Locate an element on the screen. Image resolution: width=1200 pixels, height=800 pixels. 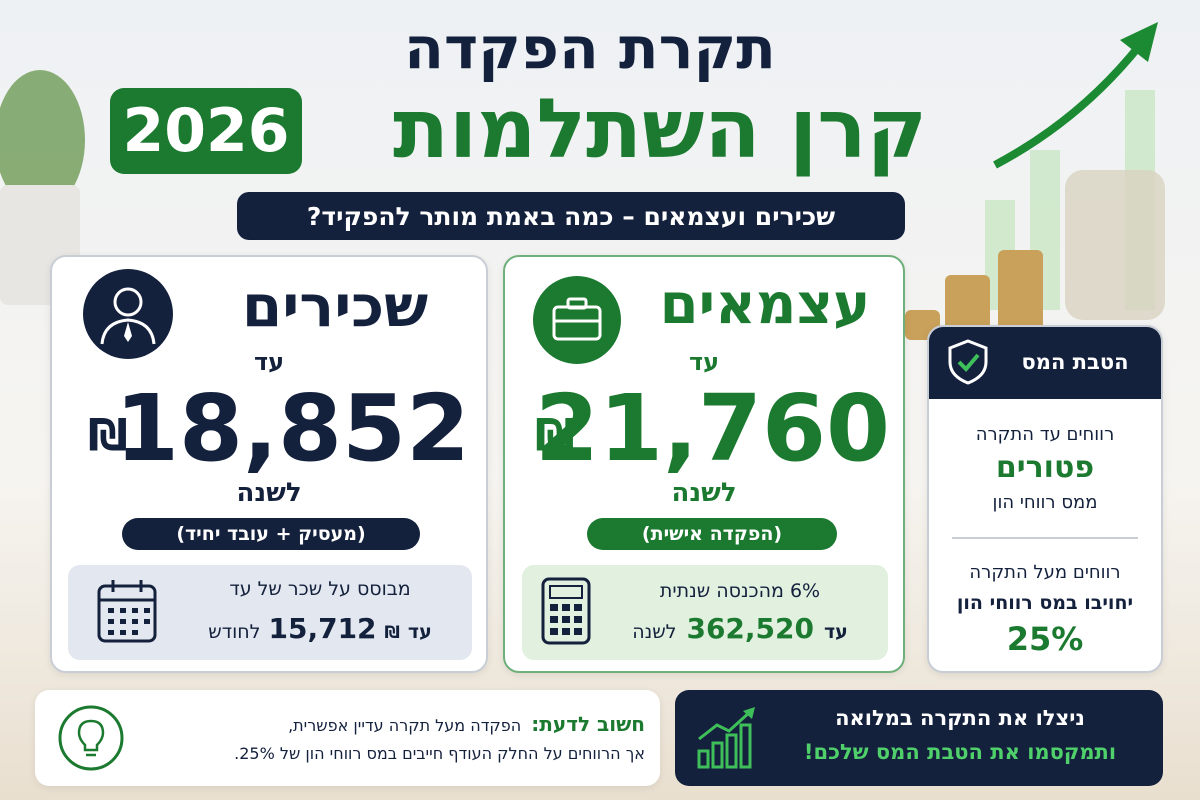
tax-header is located at coordinates (1045, 363).